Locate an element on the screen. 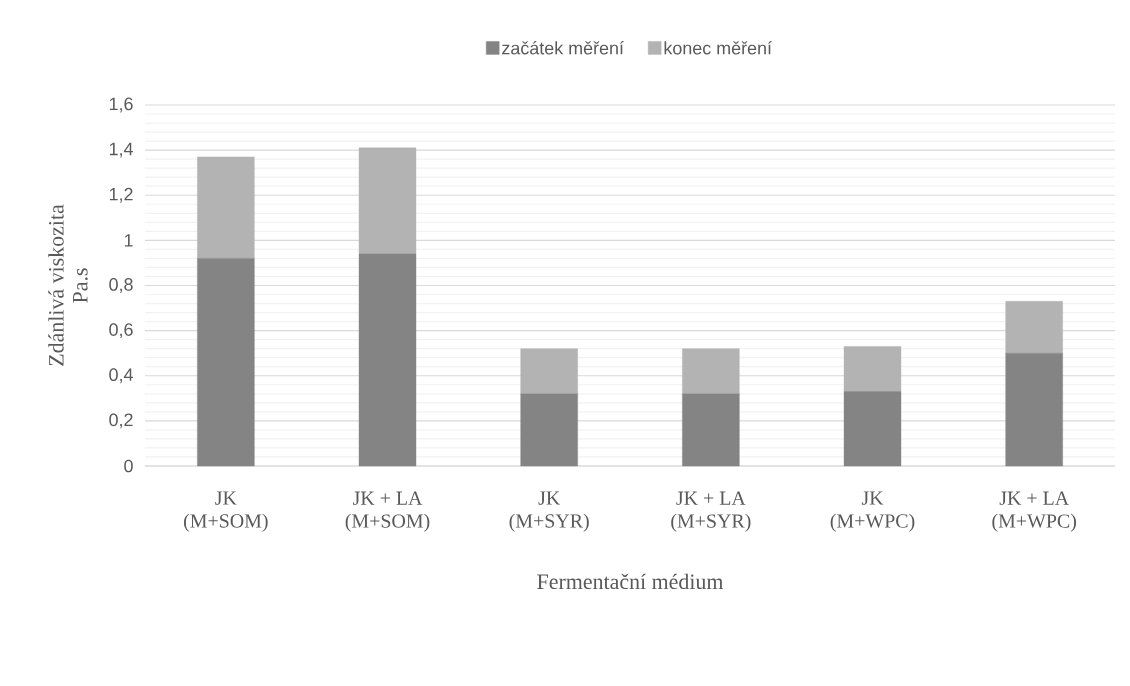 Image resolution: width=1130 pixels, height=686 pixels. y-tick-label: 1,4 is located at coordinates (121, 150).